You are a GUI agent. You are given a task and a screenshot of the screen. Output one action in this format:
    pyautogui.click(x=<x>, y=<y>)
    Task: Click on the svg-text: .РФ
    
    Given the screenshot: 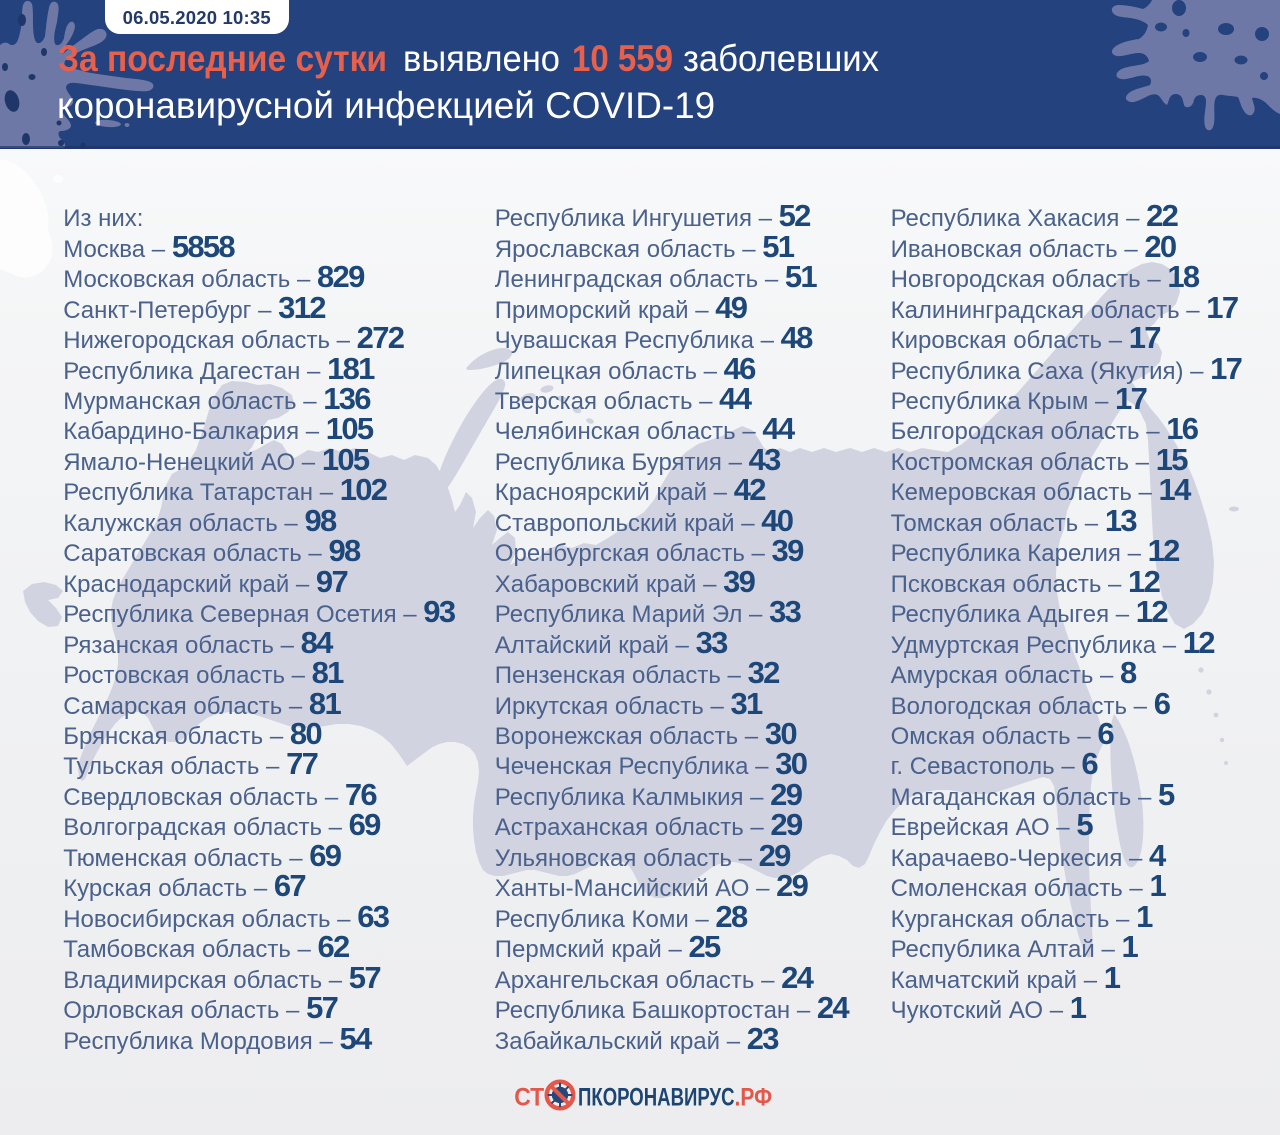 What is the action you would take?
    pyautogui.click(x=754, y=1098)
    